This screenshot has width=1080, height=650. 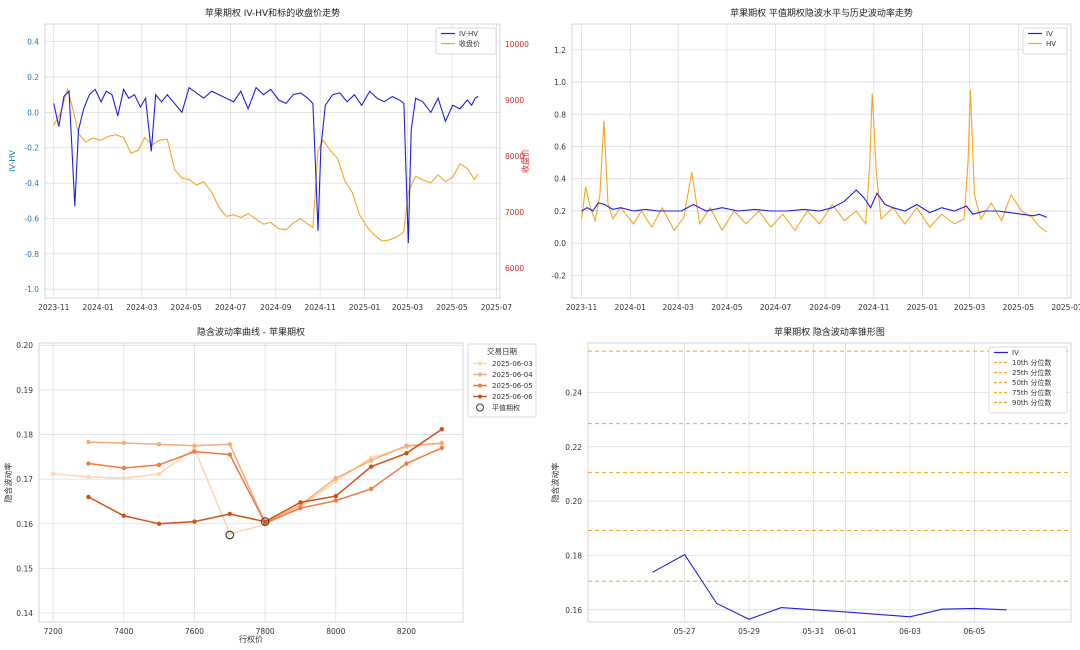 I want to click on x-tick-label: 2024-09, so click(x=825, y=307).